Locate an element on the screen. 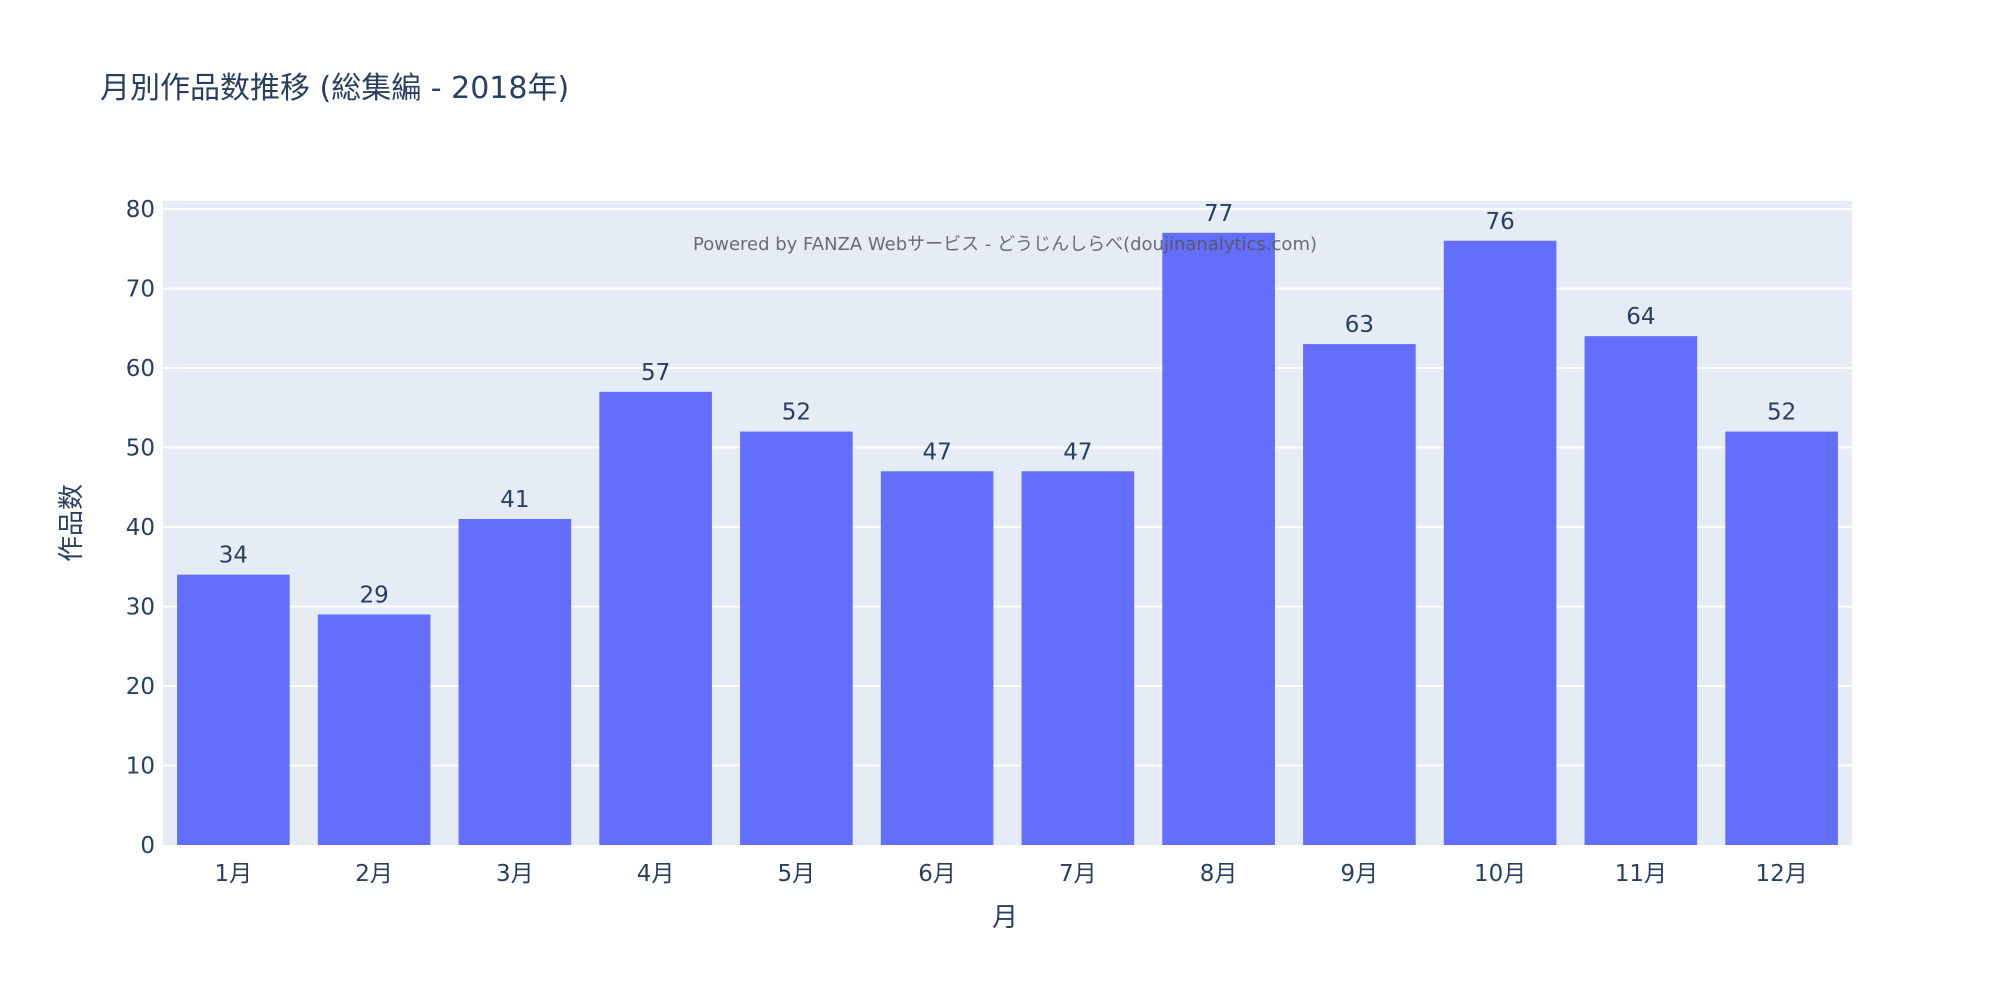 The image size is (2000, 1000). y-tick-label: 80 is located at coordinates (140, 210).